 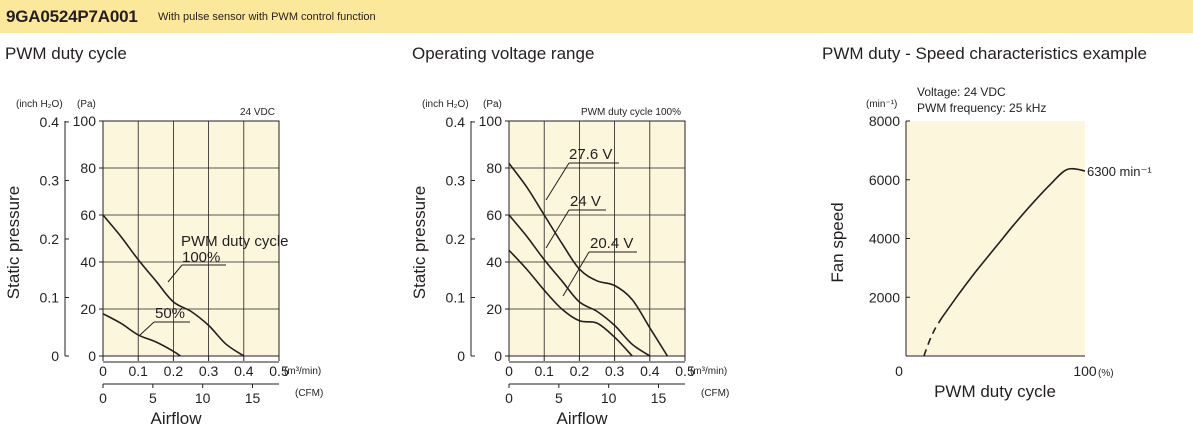 I want to click on chart1-x-tick-label: 0.5, so click(x=279, y=371).